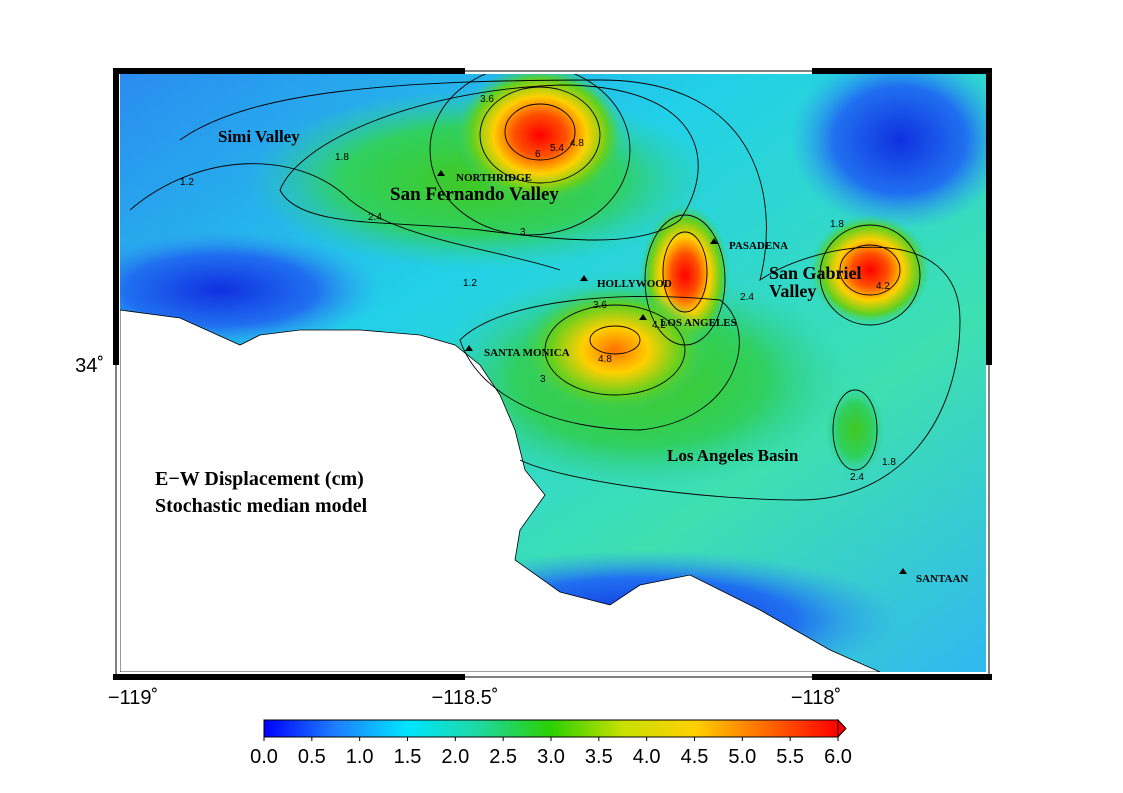  I want to click on y-axis-label: 34˚, so click(89, 366).